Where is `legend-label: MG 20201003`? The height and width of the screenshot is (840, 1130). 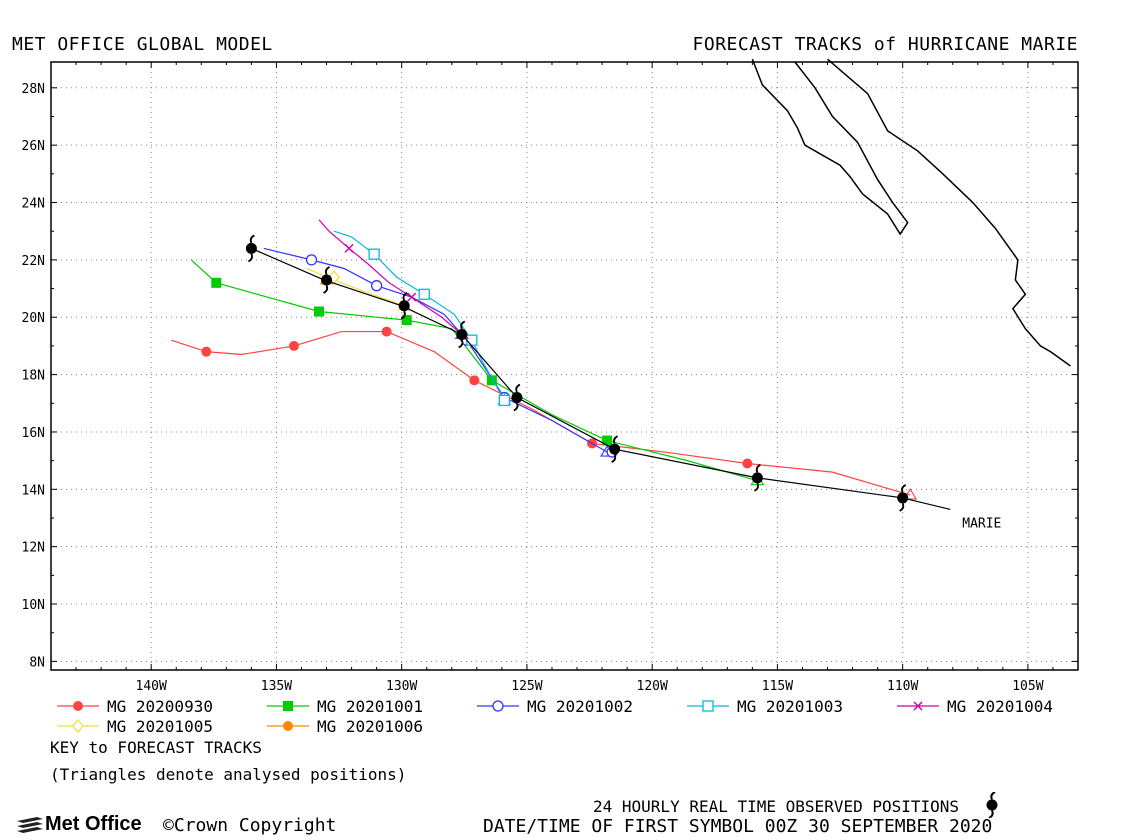
legend-label: MG 20201003 is located at coordinates (790, 706).